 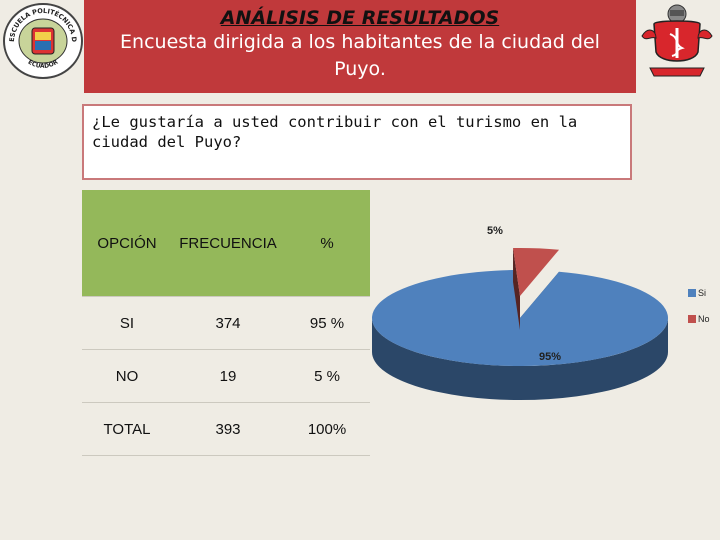 I want to click on table-row: SI 374 95 %, so click(x=226, y=323).